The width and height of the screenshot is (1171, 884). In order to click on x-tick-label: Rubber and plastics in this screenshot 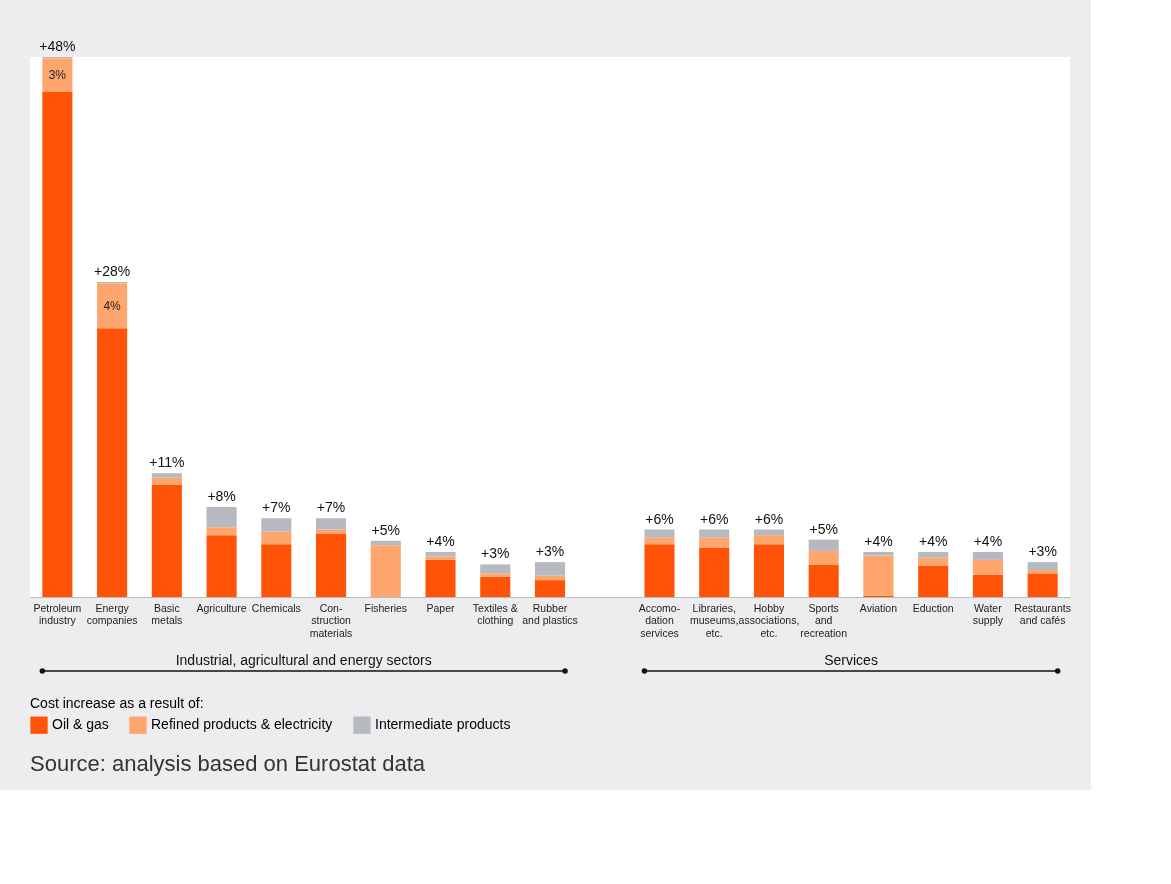, I will do `click(550, 613)`.